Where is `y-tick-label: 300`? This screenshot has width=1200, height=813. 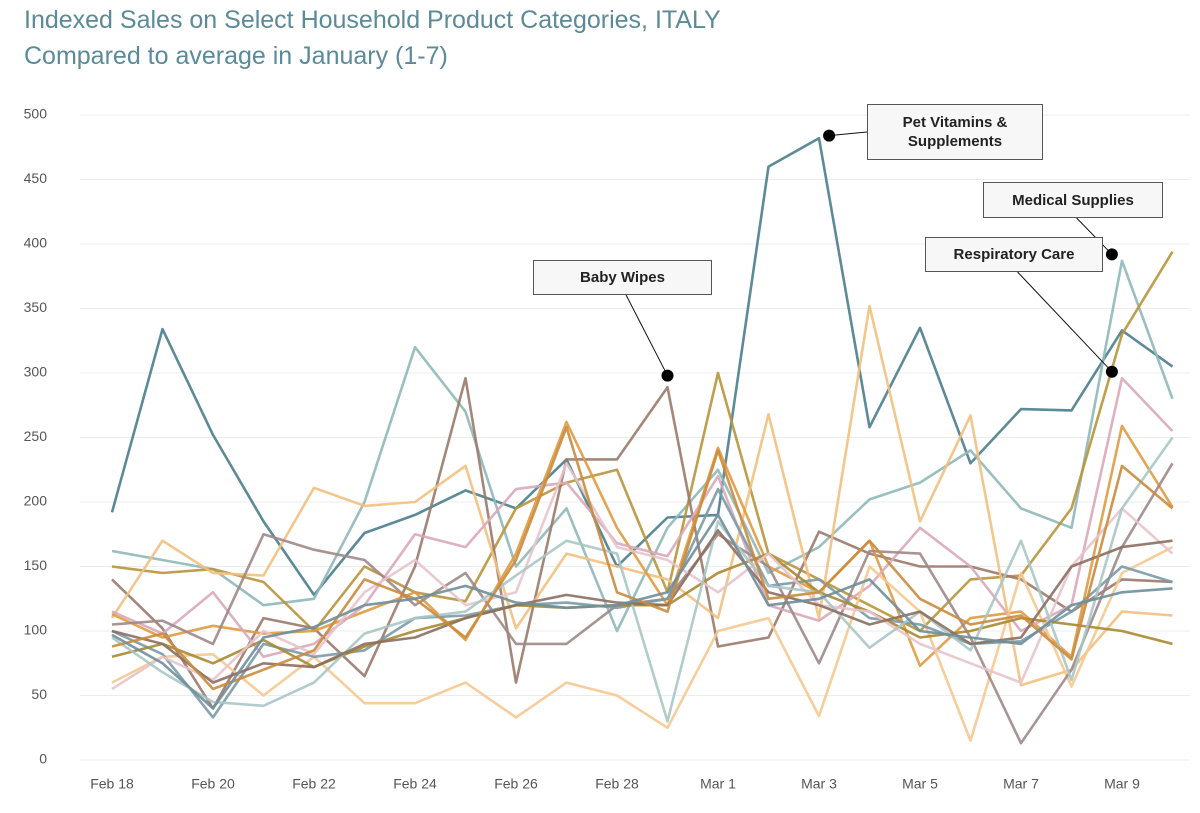
y-tick-label: 300 is located at coordinates (36, 372).